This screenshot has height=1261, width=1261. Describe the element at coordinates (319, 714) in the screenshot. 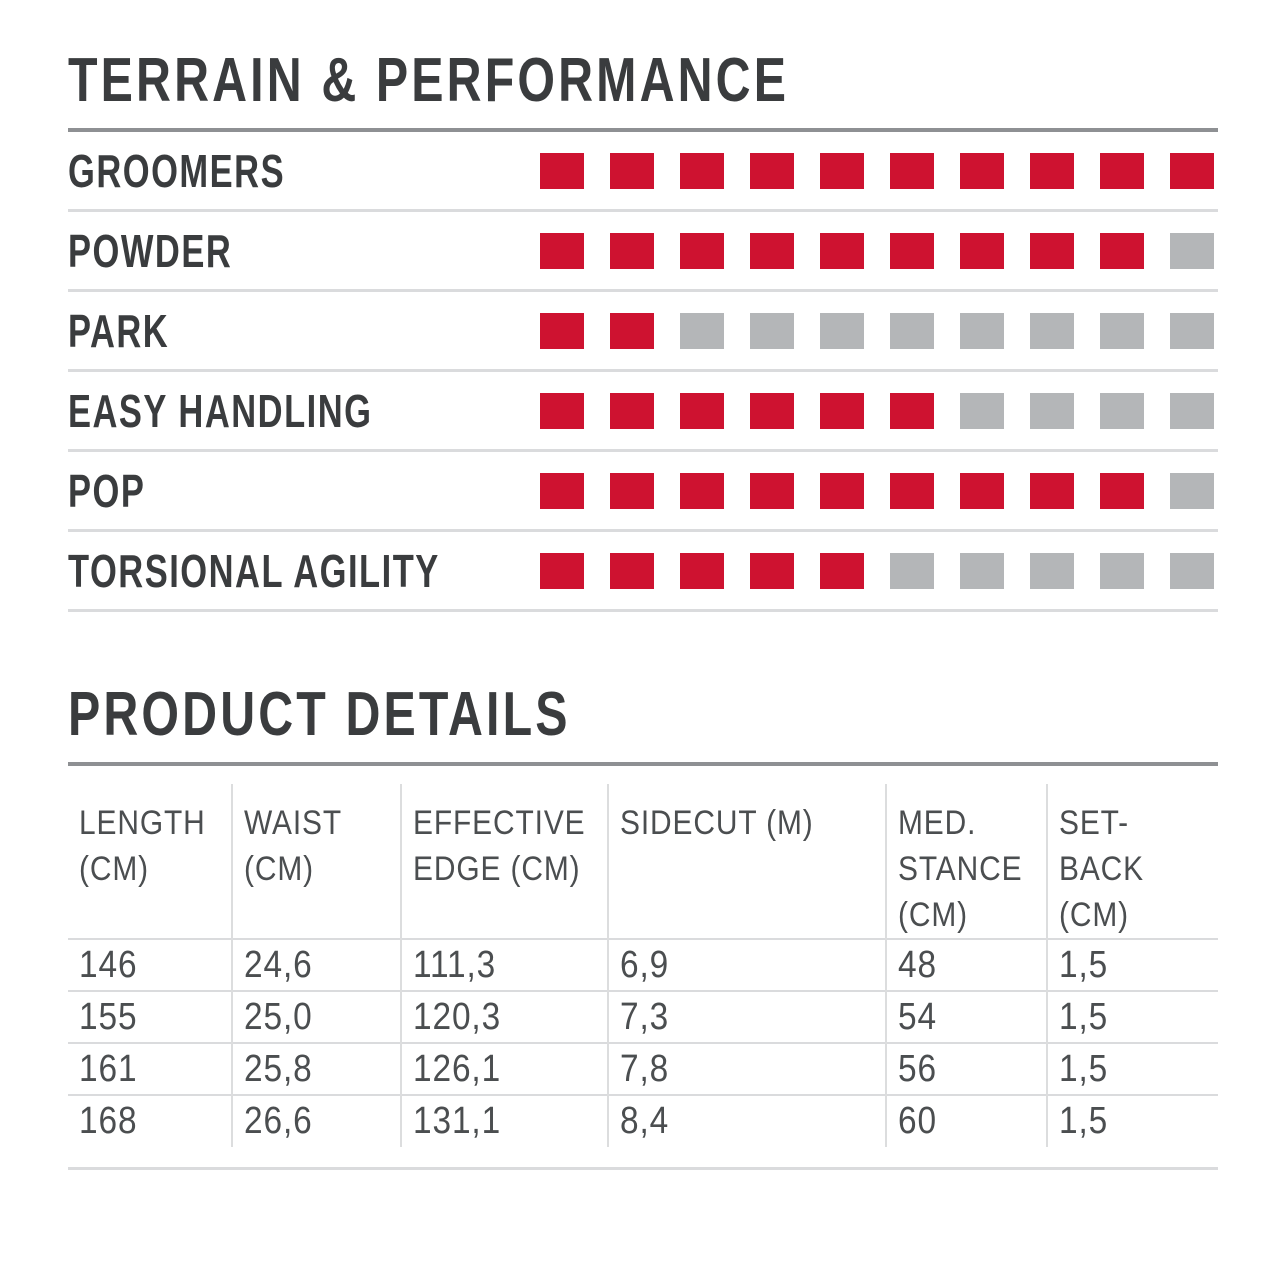

I see `product-details-title-text: PRODUCT DETAILS` at that location.